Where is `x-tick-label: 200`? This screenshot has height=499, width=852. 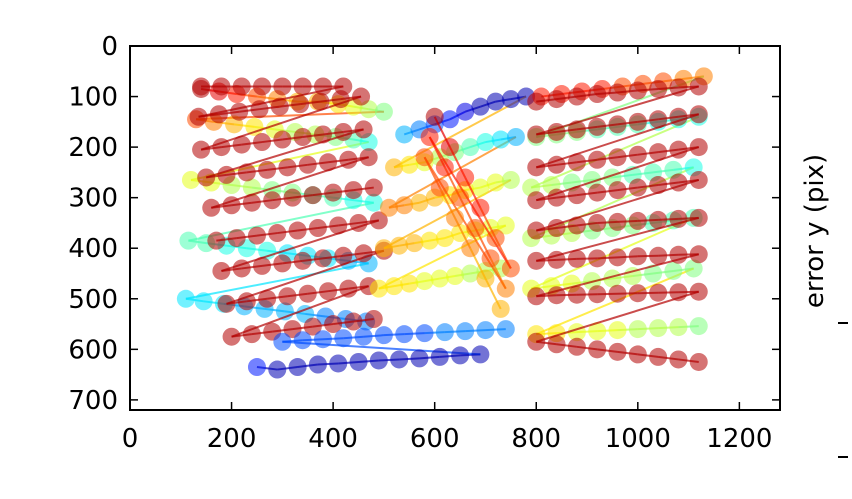 x-tick-label: 200 is located at coordinates (232, 439).